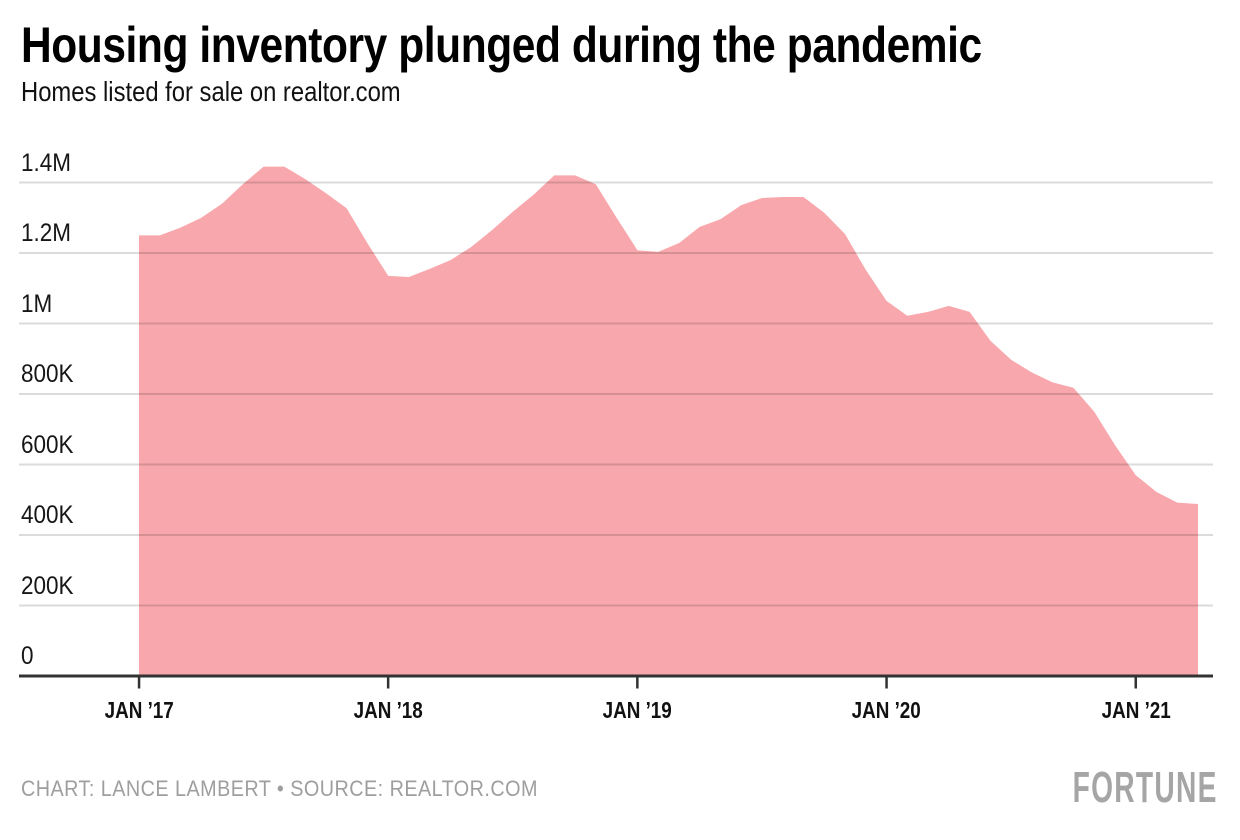 The image size is (1240, 840). What do you see at coordinates (1145, 787) in the screenshot?
I see `fortune-logo: FORTUNE` at bounding box center [1145, 787].